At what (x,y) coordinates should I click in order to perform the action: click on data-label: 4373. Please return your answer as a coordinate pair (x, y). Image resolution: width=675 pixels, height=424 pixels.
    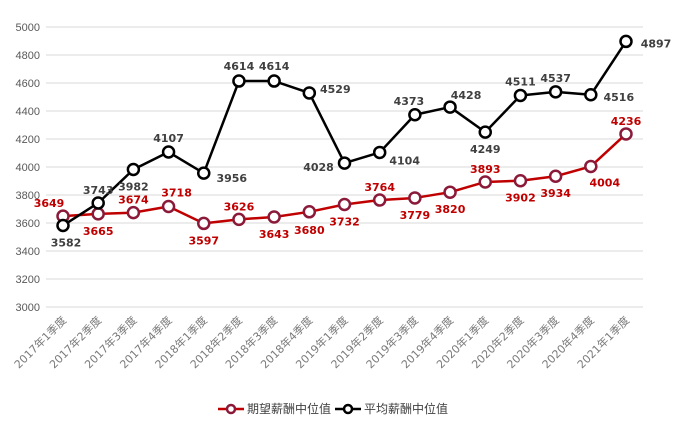
    Looking at the image, I should click on (409, 101).